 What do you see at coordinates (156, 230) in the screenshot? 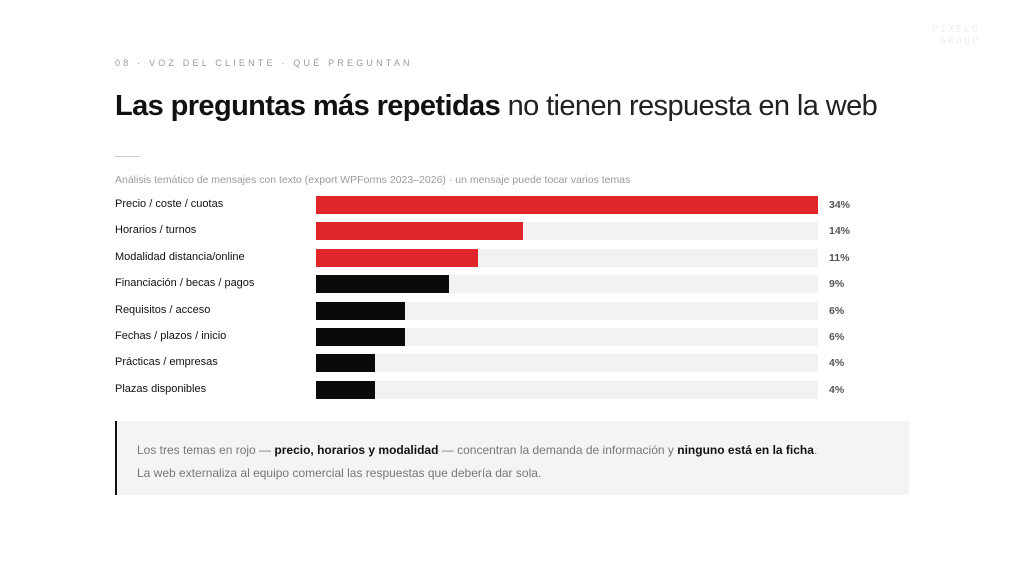
I see `bar-label: Horarios / turnos` at bounding box center [156, 230].